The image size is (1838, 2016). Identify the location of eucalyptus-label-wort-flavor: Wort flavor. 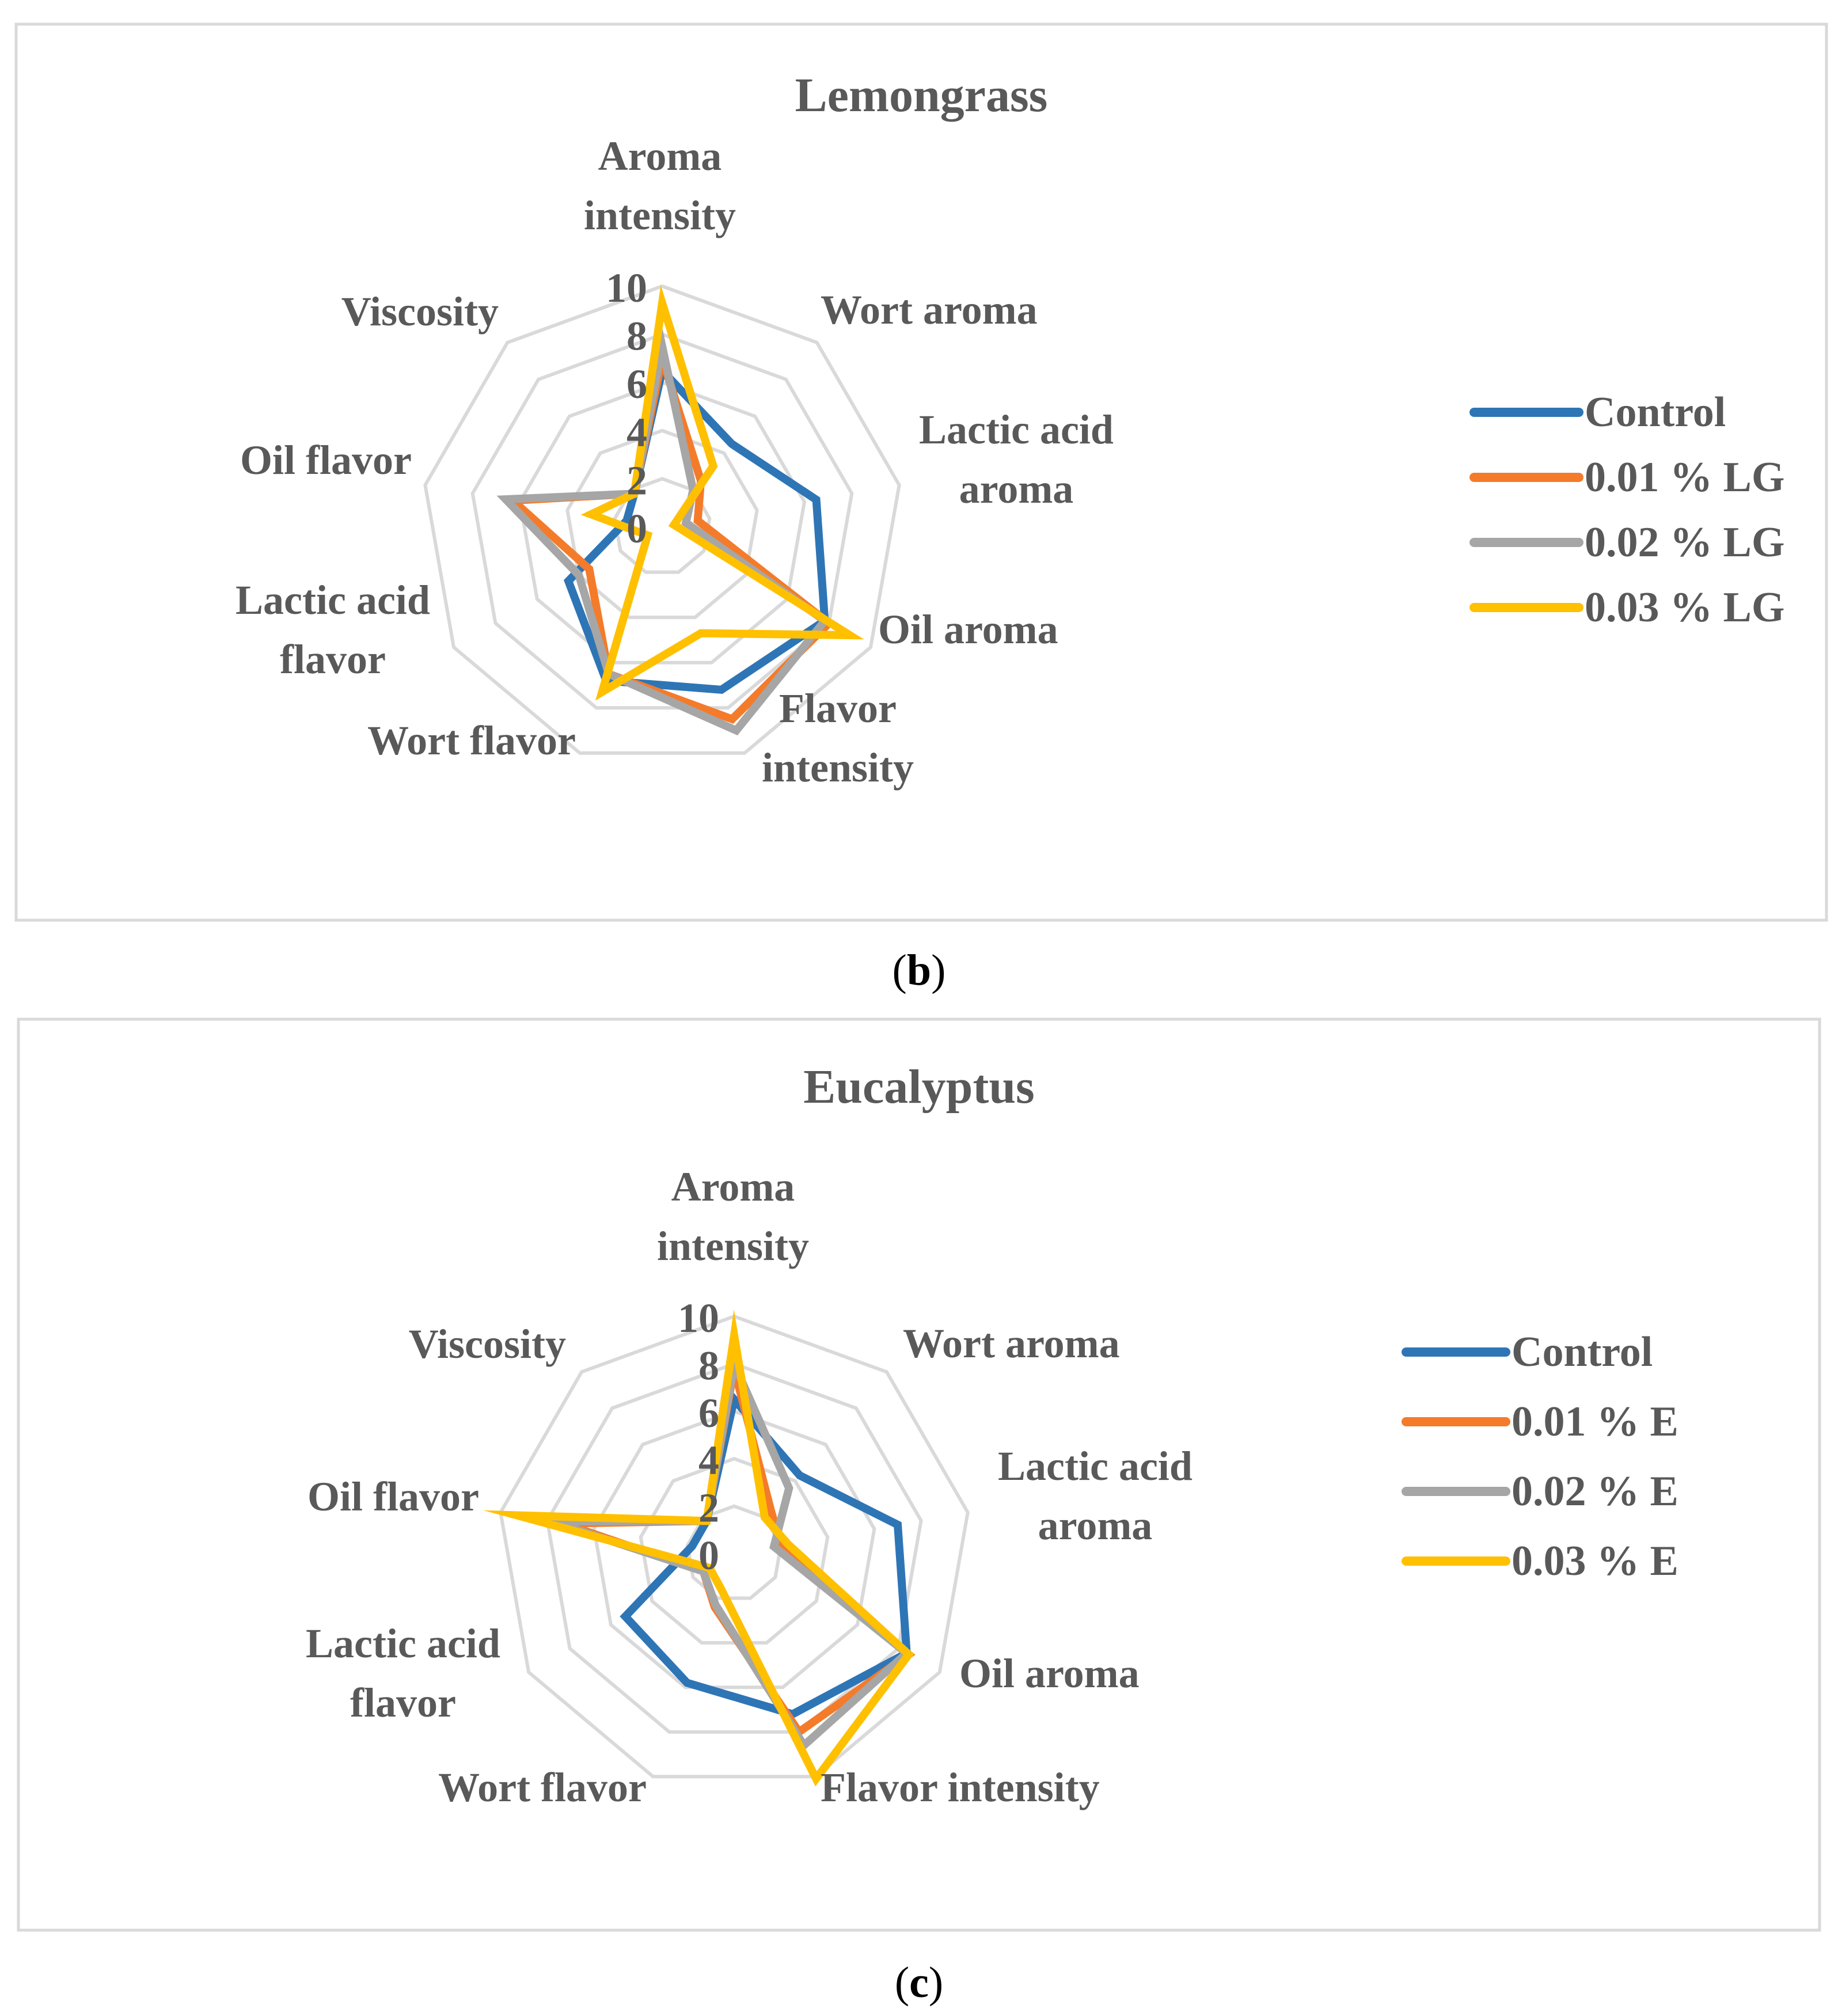
(542, 1787).